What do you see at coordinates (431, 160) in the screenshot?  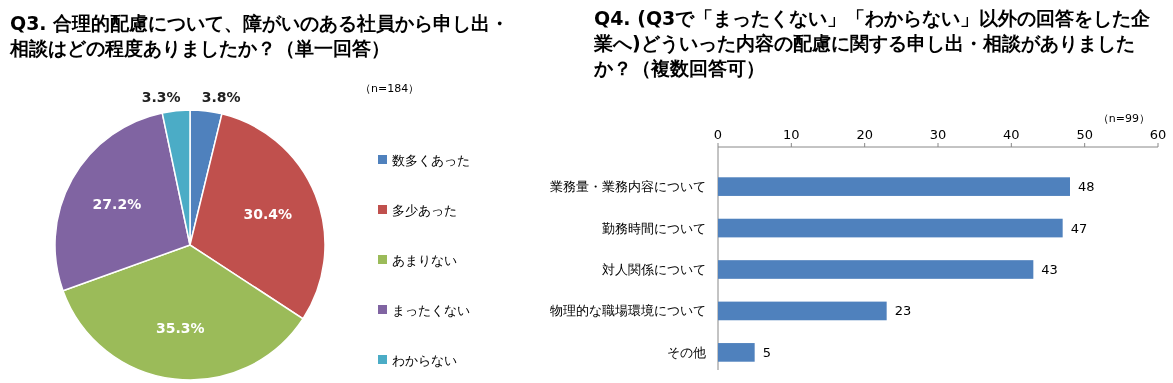 I see `legend-label: 数多くあった` at bounding box center [431, 160].